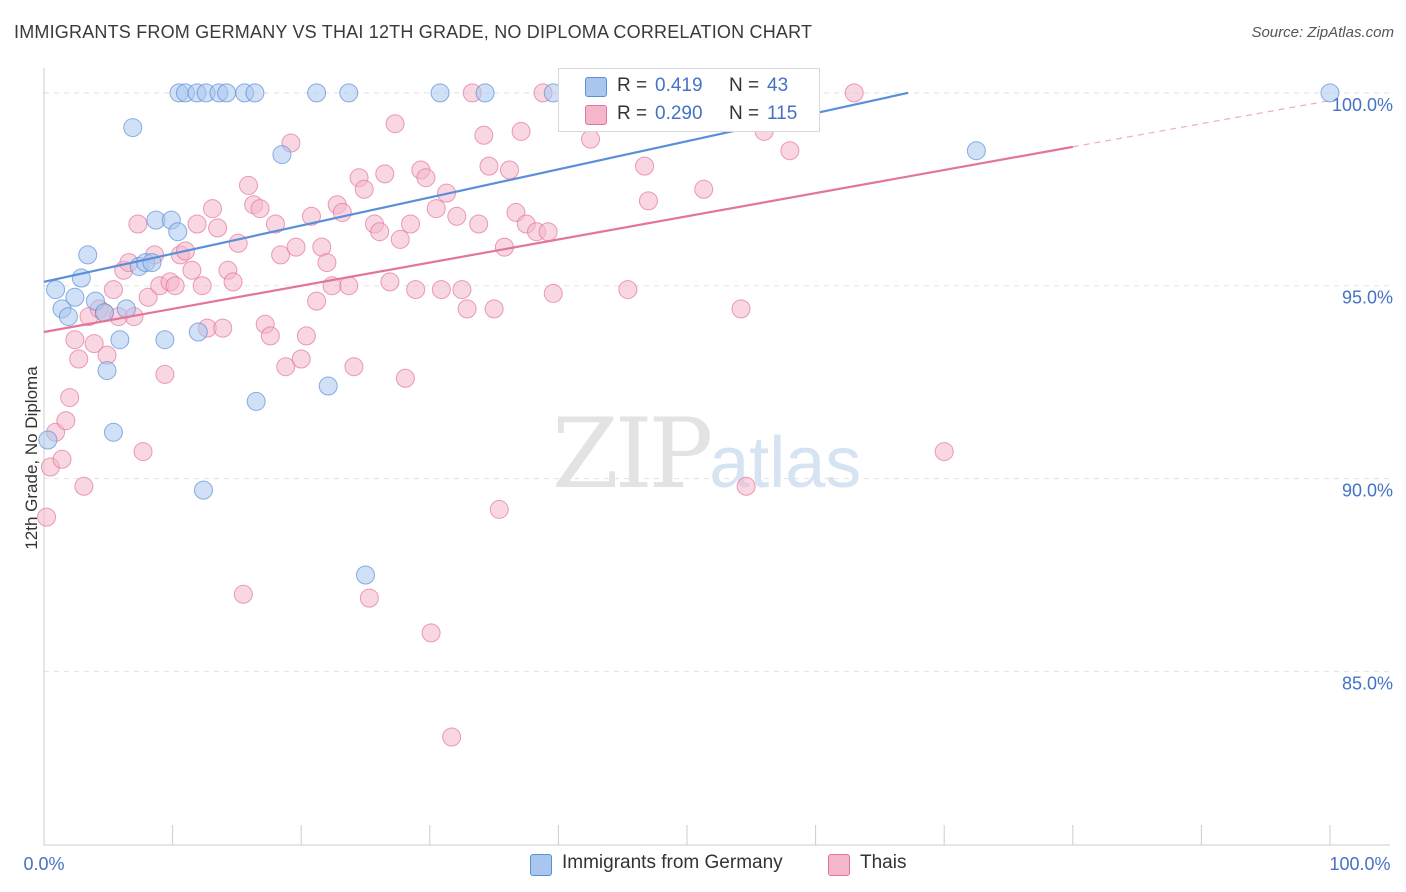  Describe the element at coordinates (1367, 298) in the screenshot. I see `y-tick-label: 95.0%` at that location.